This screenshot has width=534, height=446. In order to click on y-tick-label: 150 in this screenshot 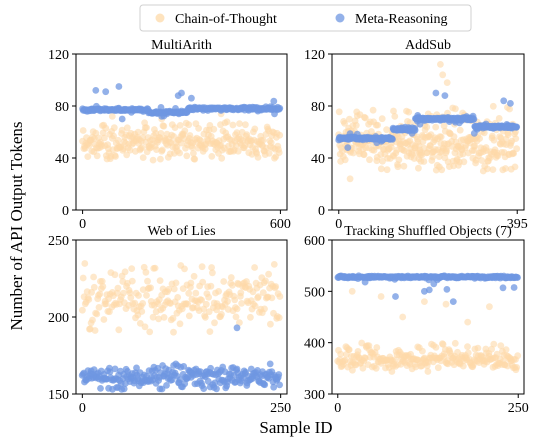, I will do `click(58, 395)`.